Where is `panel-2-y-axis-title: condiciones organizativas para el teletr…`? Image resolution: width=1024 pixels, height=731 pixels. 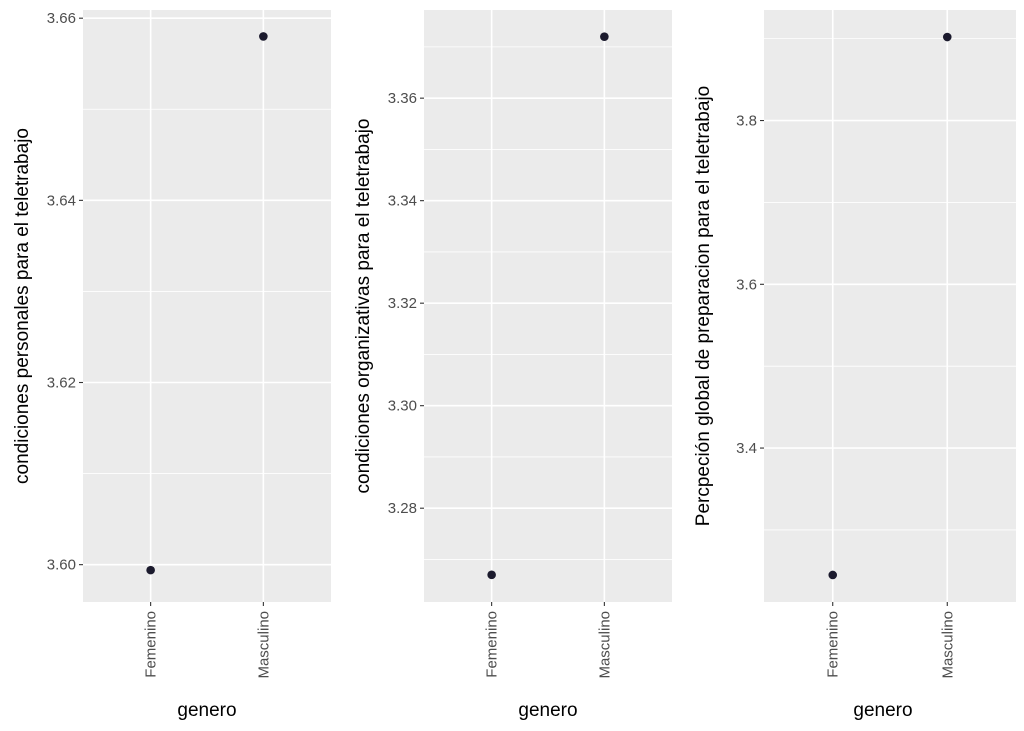 panel-2-y-axis-title: condiciones organizativas para el teletr… is located at coordinates (363, 306).